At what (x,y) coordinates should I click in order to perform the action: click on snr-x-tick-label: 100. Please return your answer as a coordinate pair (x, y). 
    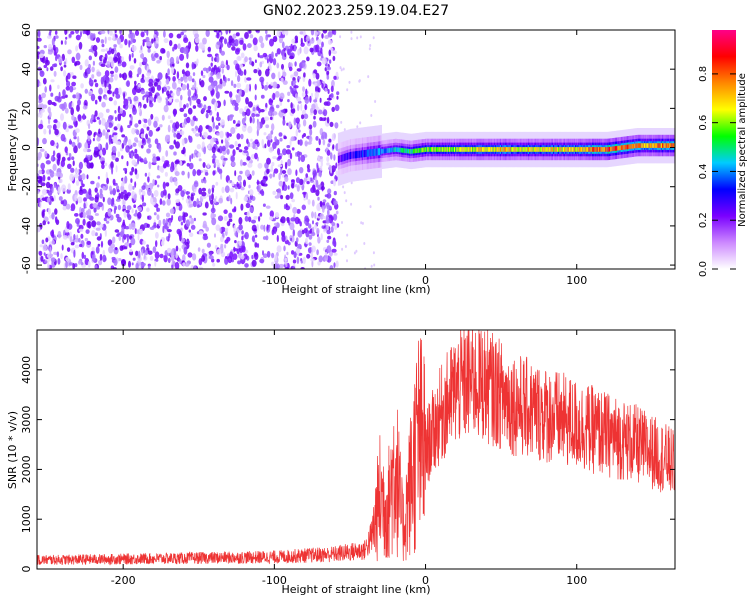
    Looking at the image, I should click on (576, 580).